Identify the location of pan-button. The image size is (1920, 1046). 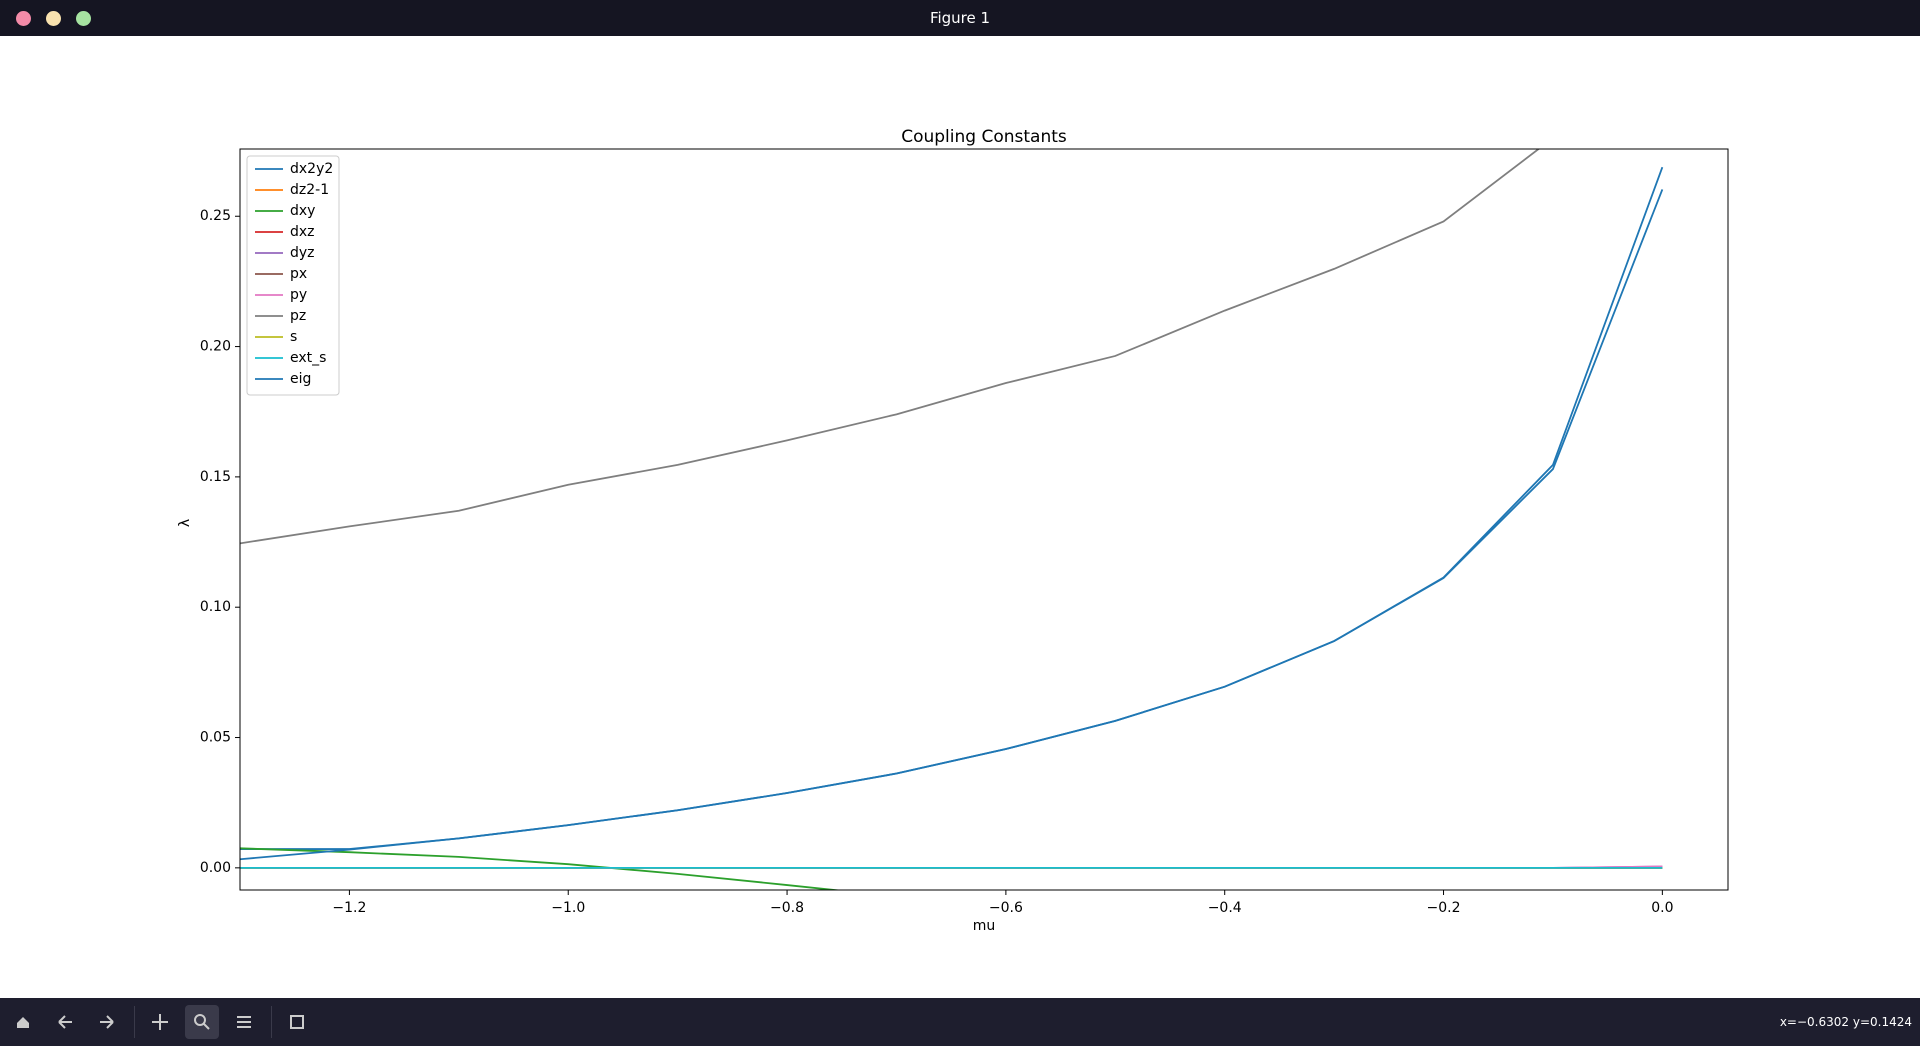
(160, 1022).